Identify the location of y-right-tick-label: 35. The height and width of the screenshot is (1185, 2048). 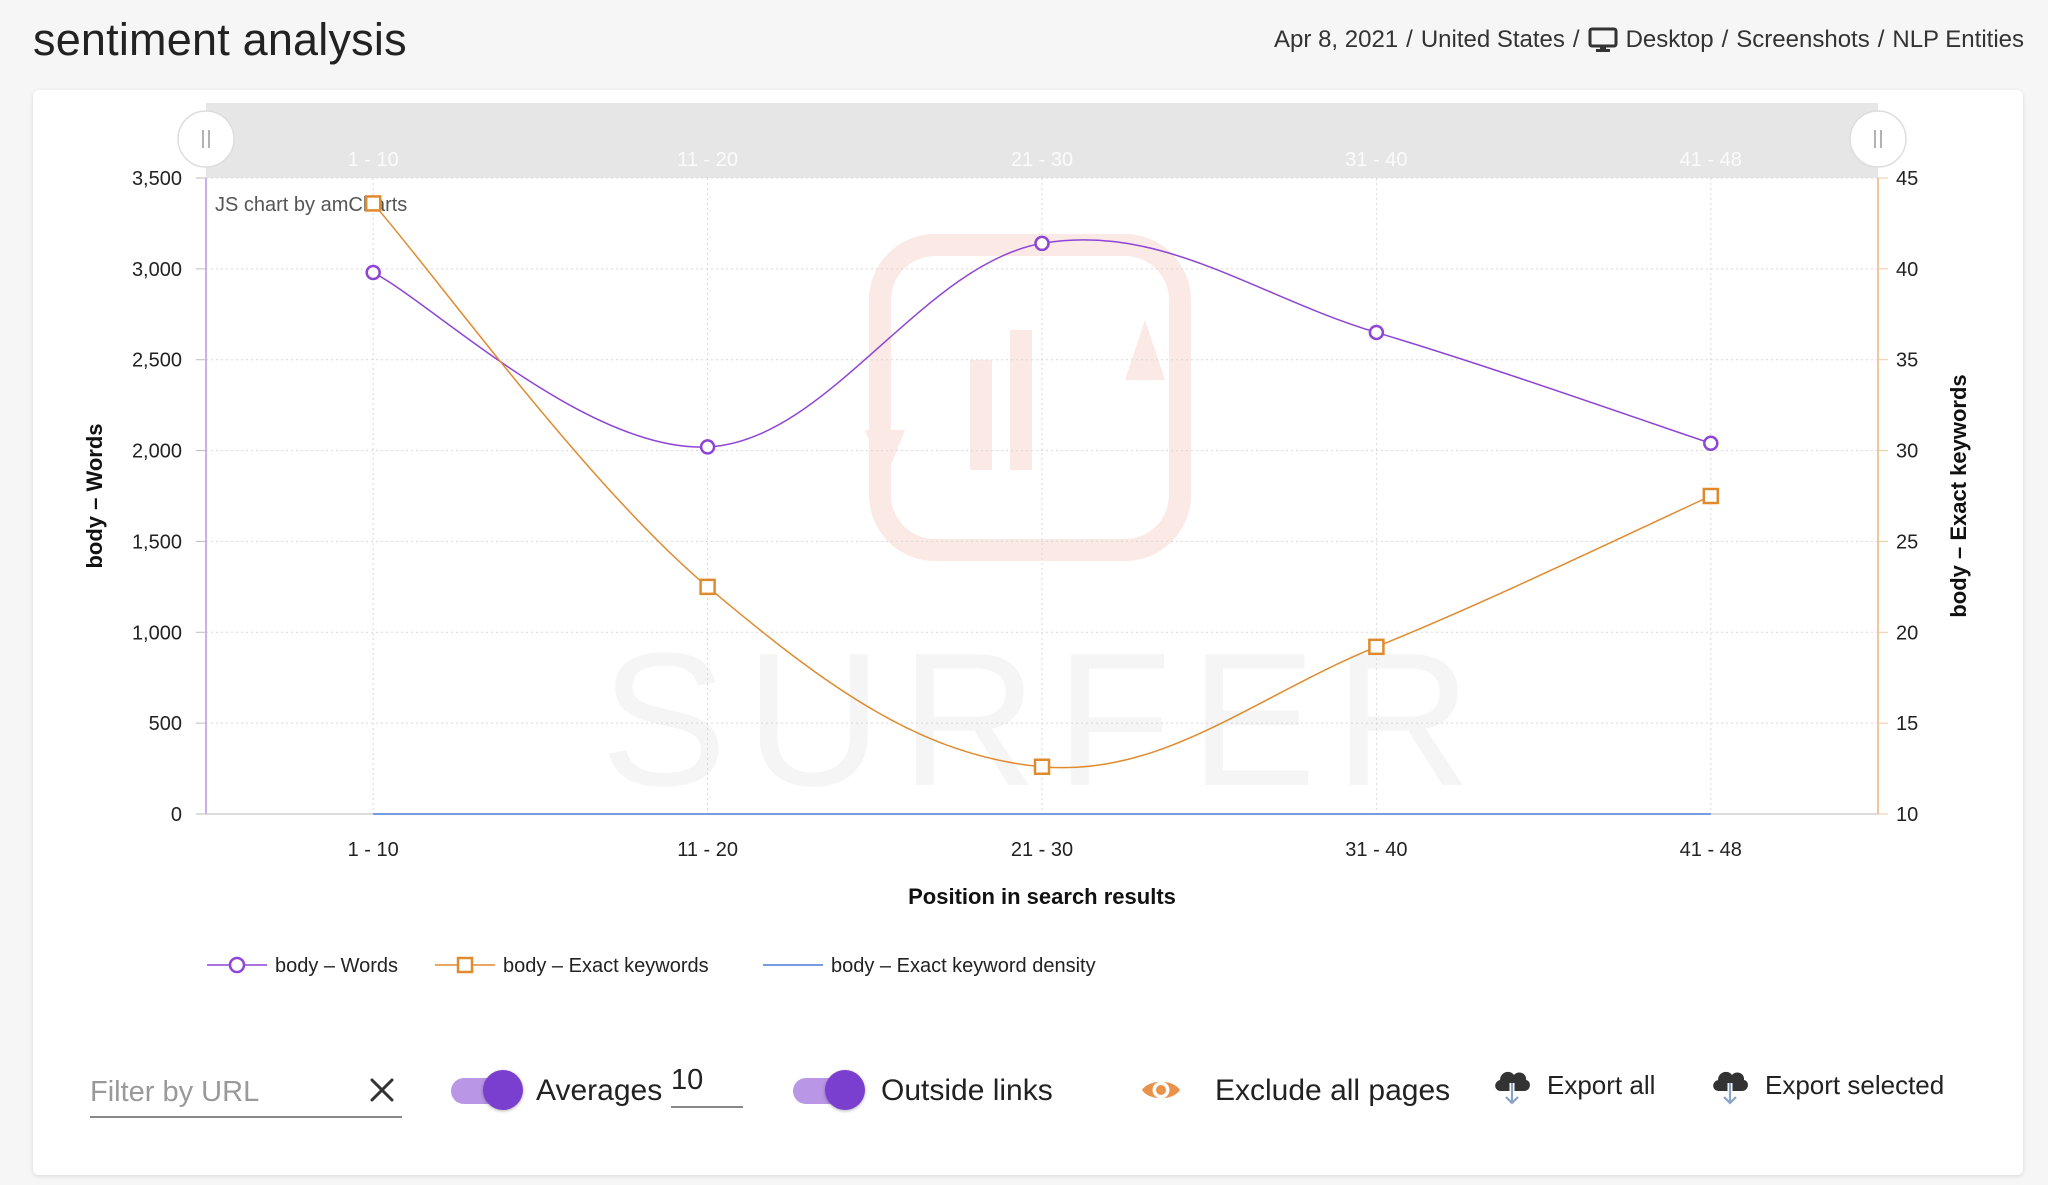
(1907, 361).